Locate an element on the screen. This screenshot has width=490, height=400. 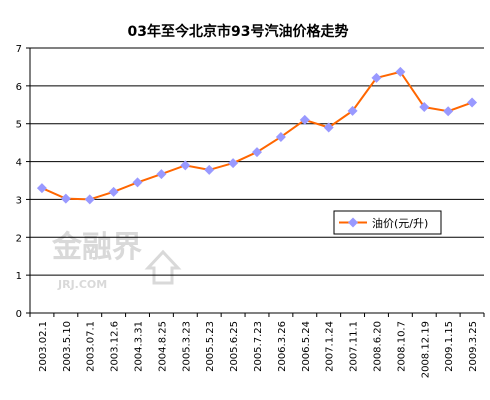
x-tick-label: 2003.02.1 is located at coordinates (43, 346).